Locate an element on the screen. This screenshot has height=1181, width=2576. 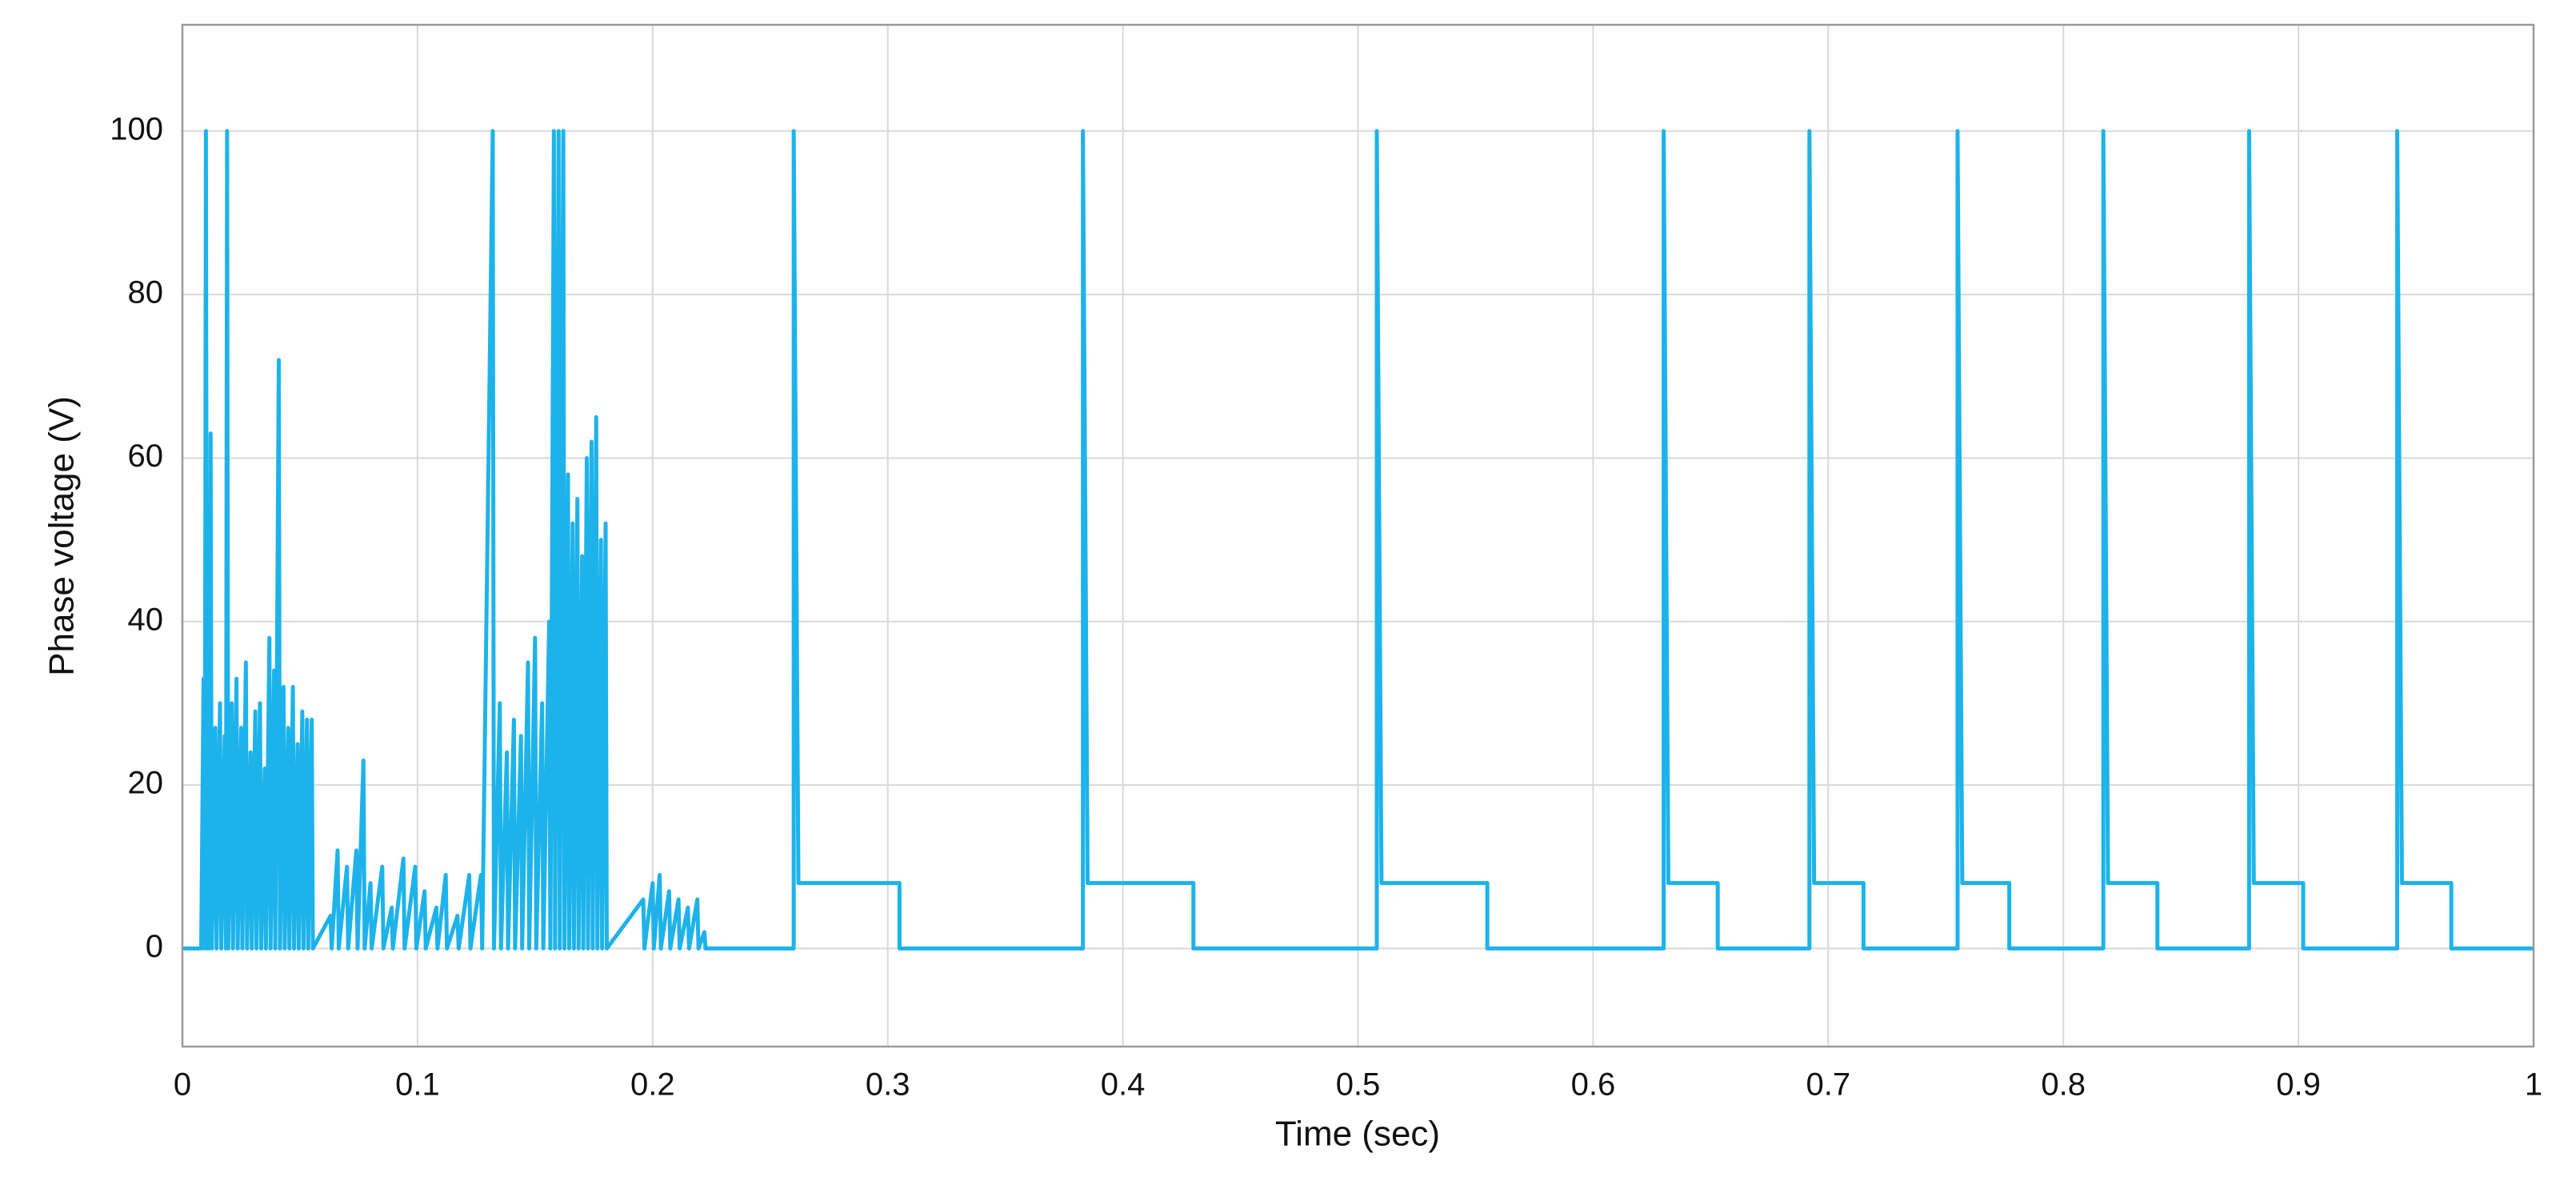
y-tick-label: 60 is located at coordinates (146, 456).